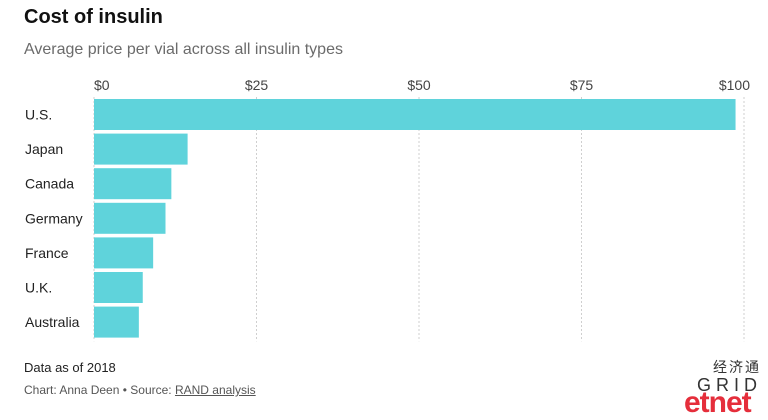 This screenshot has width=768, height=420. I want to click on chart-title: Cost of insulin, so click(93, 17).